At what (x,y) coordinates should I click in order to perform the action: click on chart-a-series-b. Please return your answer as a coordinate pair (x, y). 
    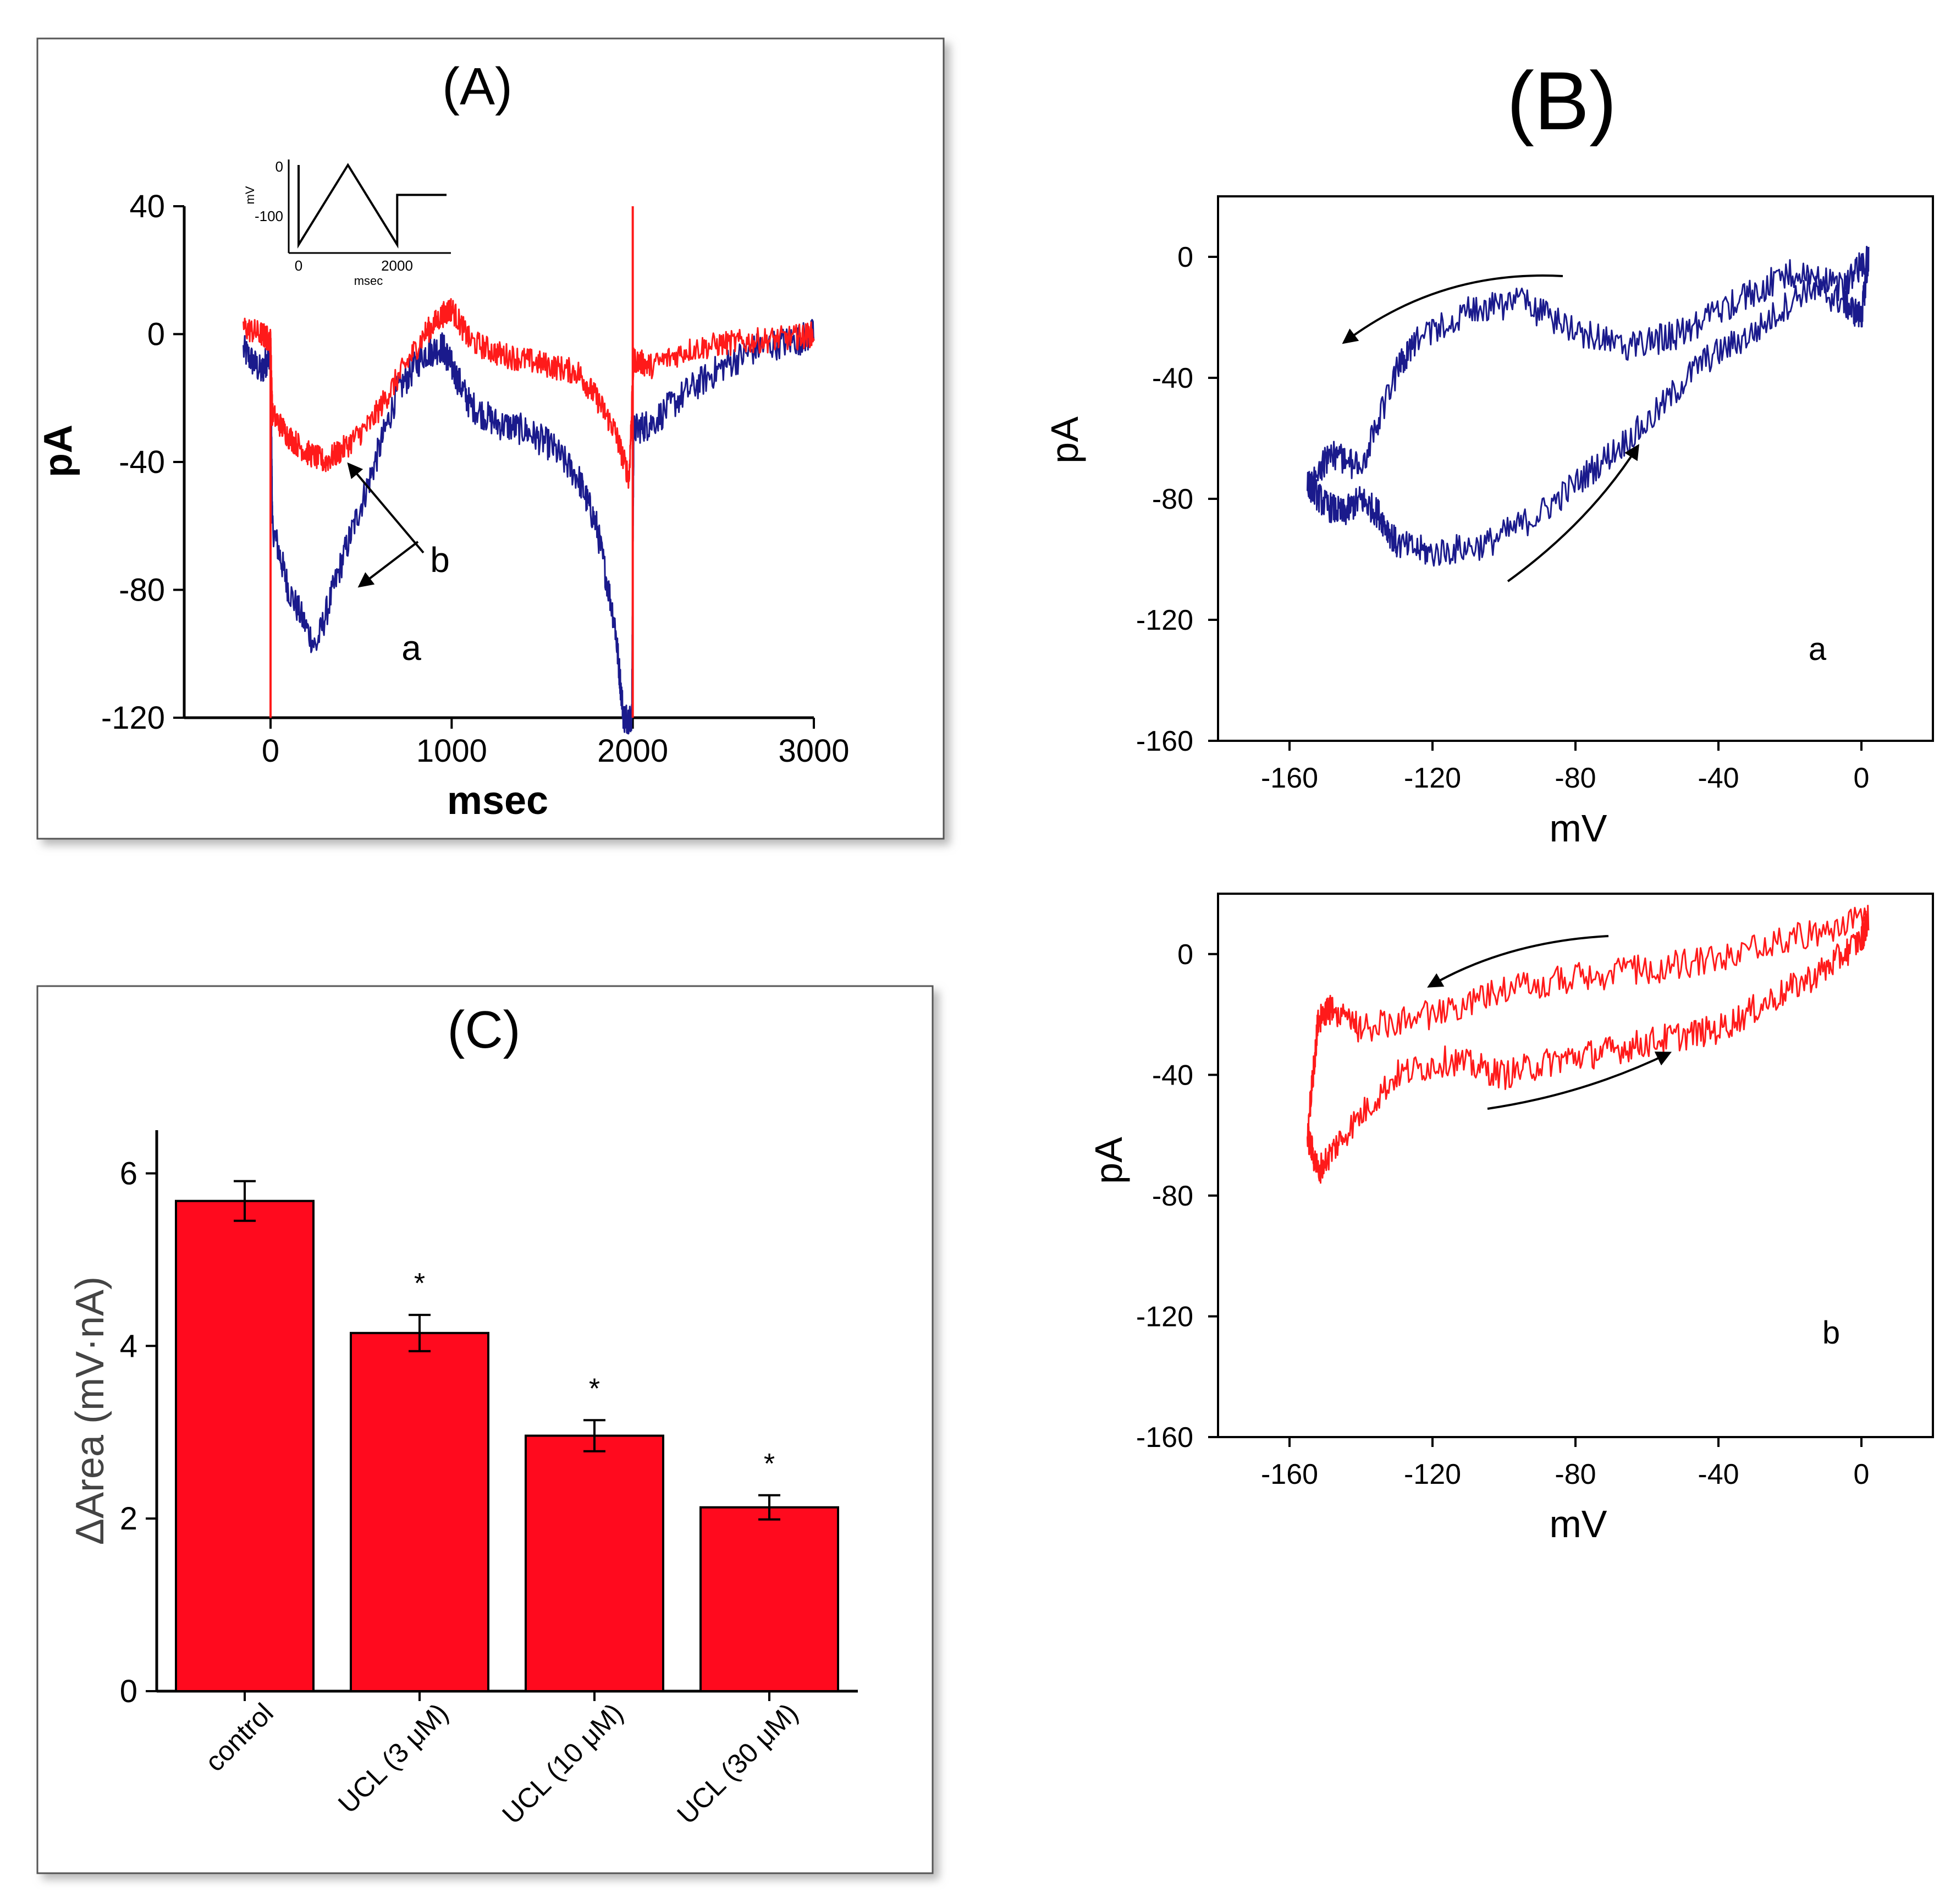
    Looking at the image, I should click on (529, 393).